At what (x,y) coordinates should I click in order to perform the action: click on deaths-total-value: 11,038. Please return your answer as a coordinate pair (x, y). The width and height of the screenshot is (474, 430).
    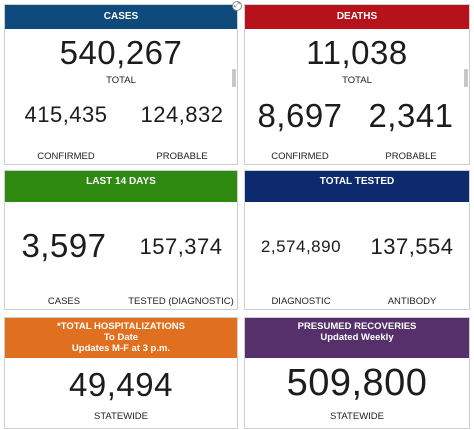
    Looking at the image, I should click on (357, 52).